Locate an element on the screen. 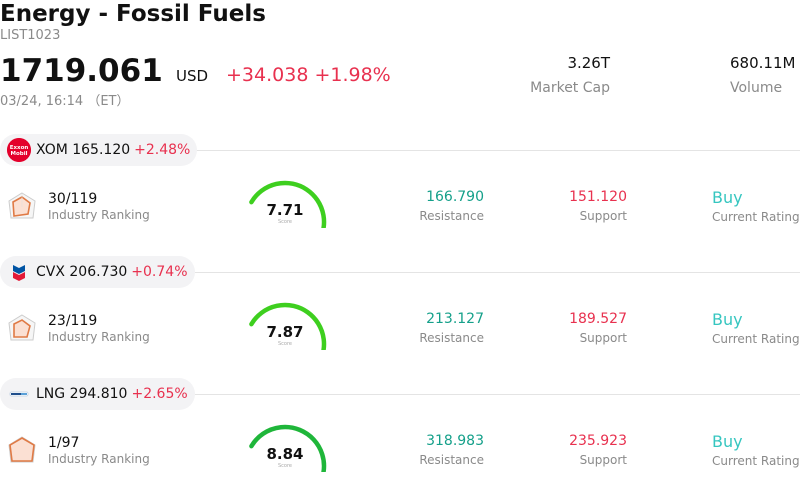 Image resolution: width=800 pixels, height=488 pixels. support-value: 189.527 is located at coordinates (598, 319).